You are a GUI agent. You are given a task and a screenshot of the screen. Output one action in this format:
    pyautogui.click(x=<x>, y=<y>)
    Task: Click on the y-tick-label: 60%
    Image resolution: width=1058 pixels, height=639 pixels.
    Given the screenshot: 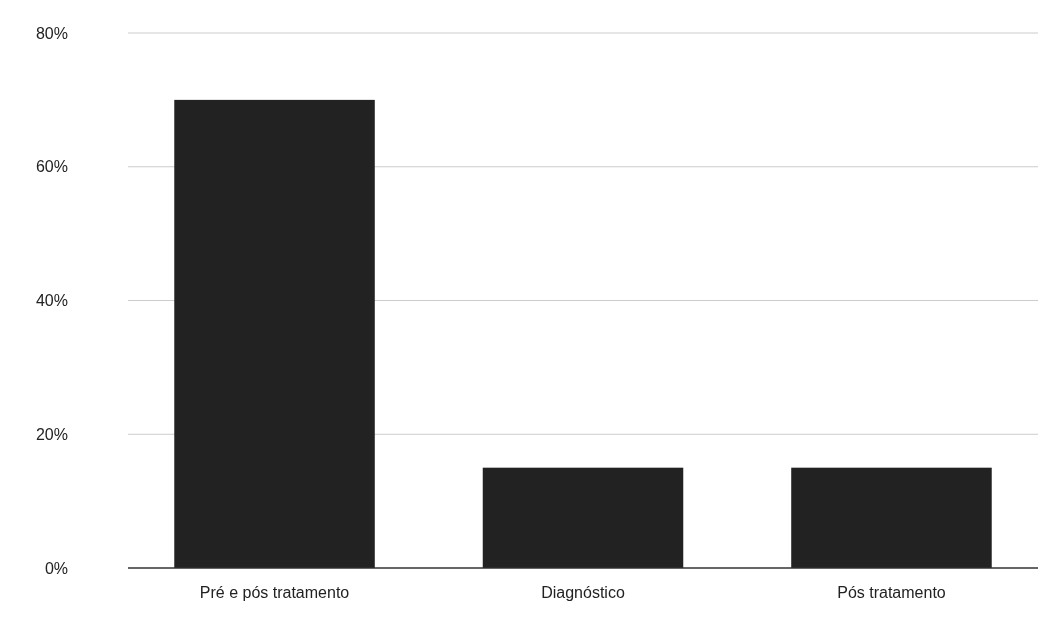 What is the action you would take?
    pyautogui.click(x=51, y=167)
    